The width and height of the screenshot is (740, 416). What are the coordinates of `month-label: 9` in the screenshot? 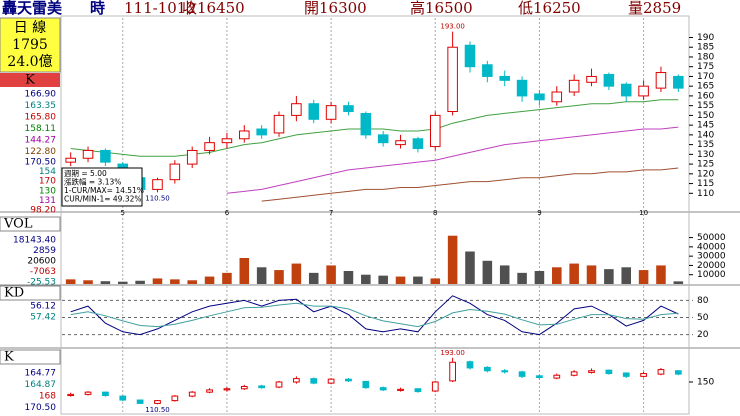 It's located at (539, 213).